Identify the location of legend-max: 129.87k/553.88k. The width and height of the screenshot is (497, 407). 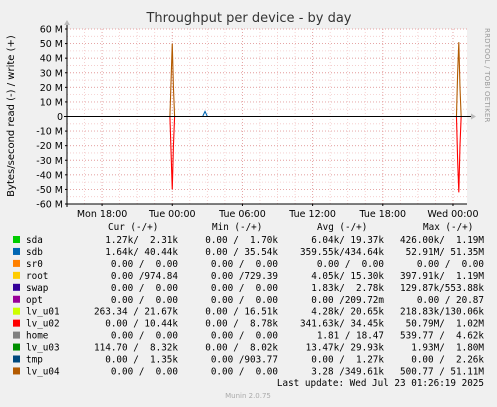
(442, 288).